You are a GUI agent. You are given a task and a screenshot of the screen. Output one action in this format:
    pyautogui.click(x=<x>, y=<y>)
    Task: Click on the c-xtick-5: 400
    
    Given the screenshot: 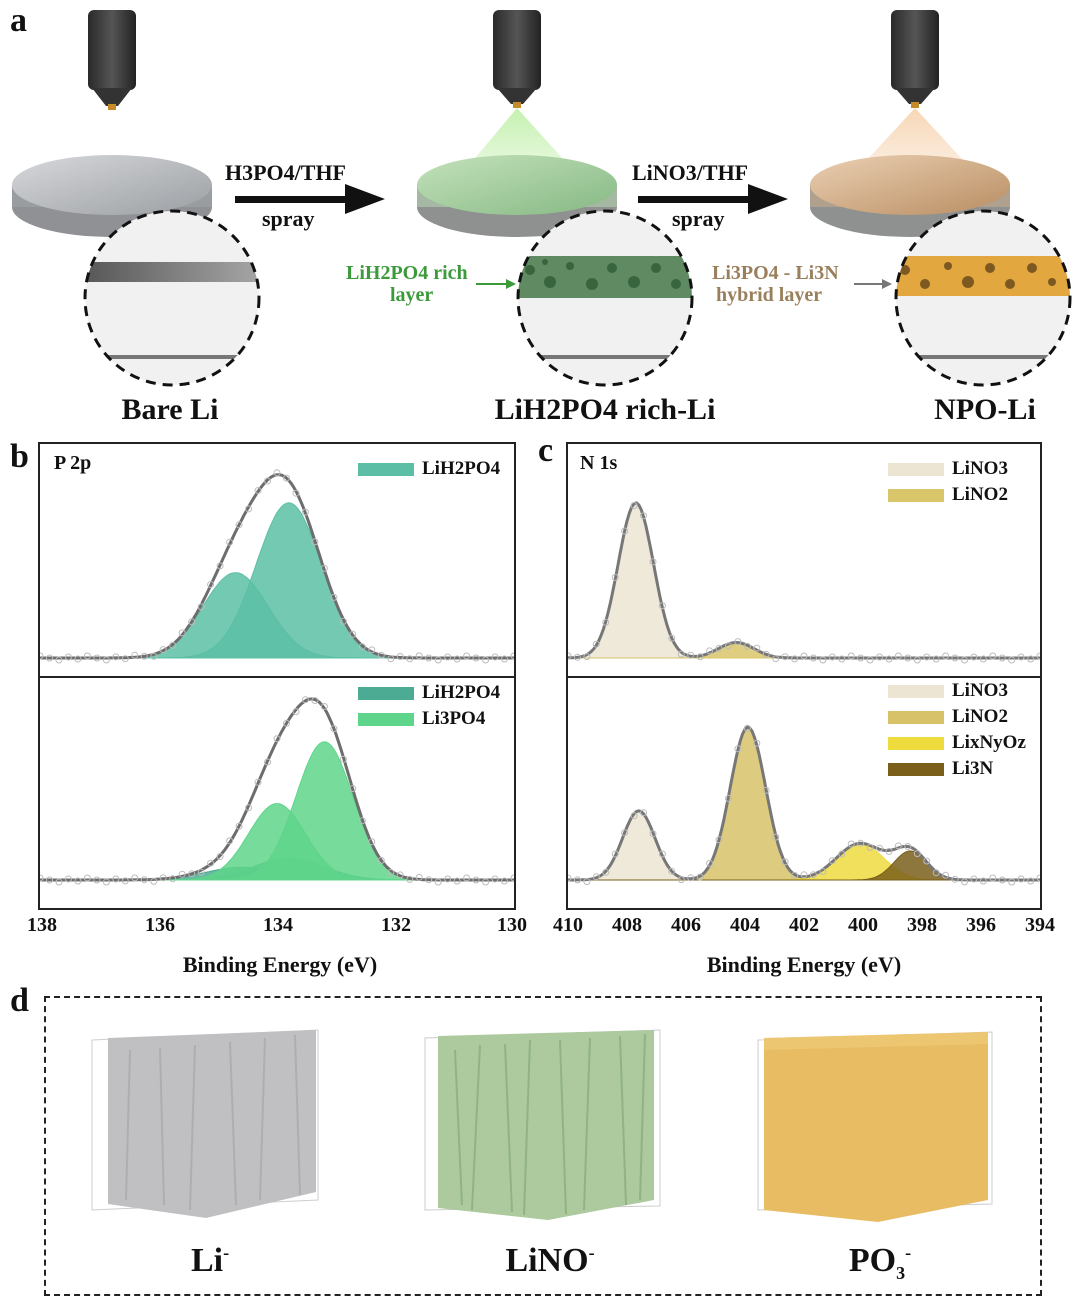 What is the action you would take?
    pyautogui.click(x=863, y=925)
    